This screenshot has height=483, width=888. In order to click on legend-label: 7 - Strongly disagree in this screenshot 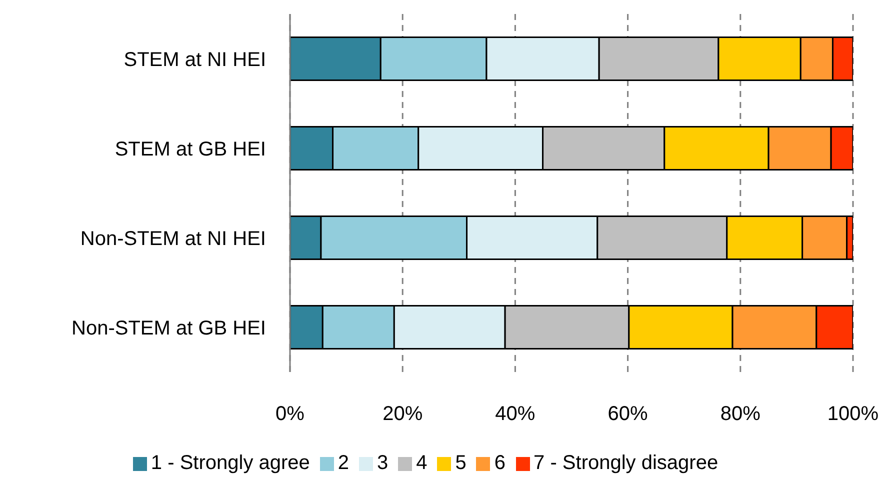, I will do `click(626, 463)`.